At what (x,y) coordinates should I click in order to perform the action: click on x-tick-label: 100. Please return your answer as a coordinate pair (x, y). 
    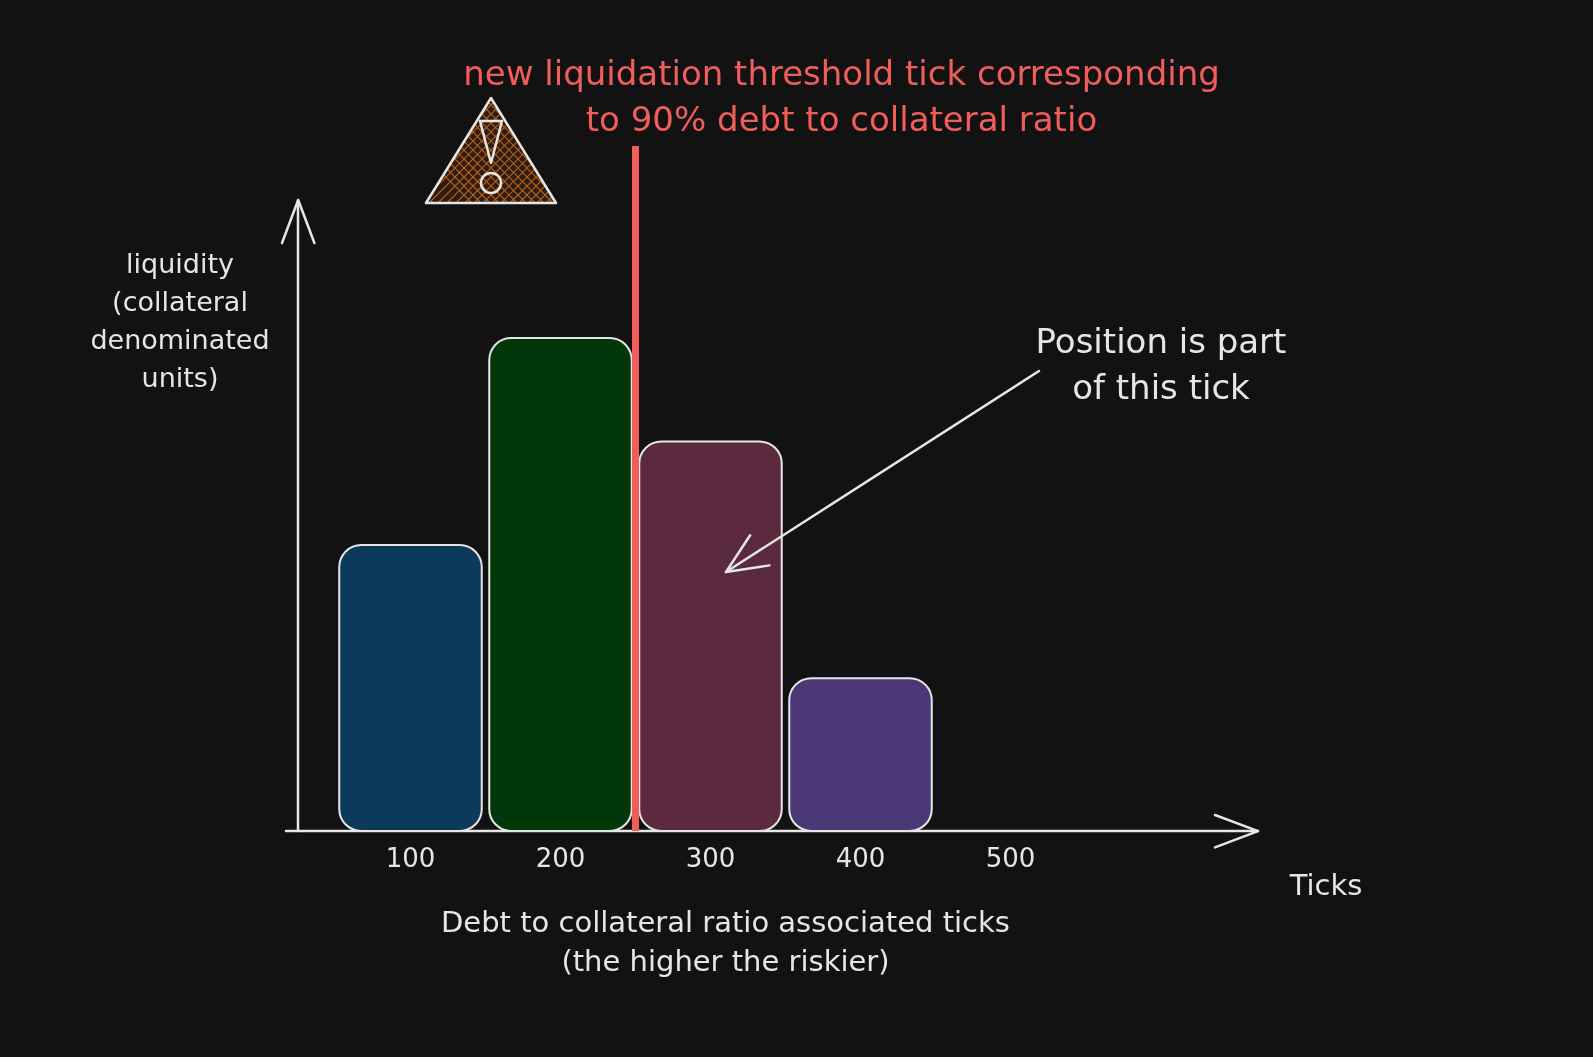
    Looking at the image, I should click on (410, 858).